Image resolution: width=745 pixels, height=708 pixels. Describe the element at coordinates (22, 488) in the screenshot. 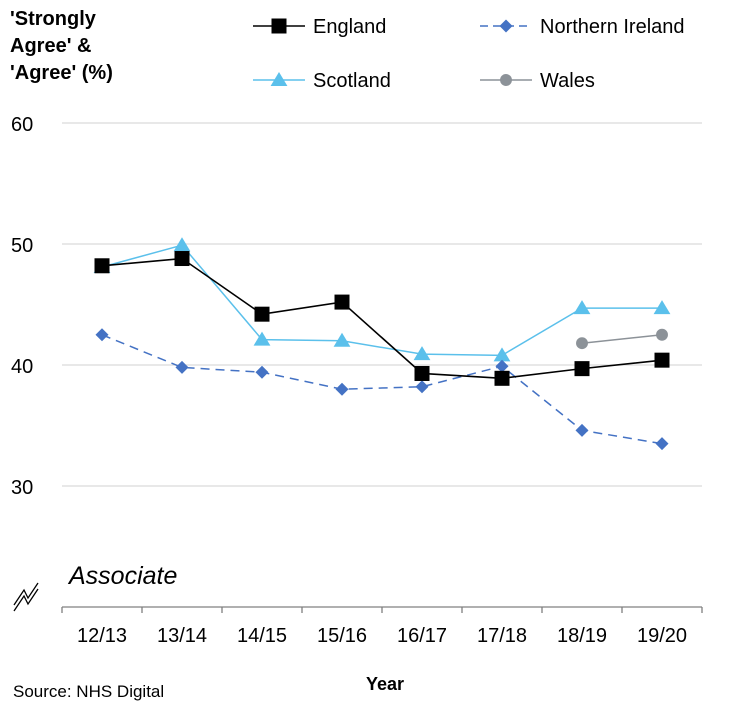

I see `y-tick-label-30: 30` at that location.